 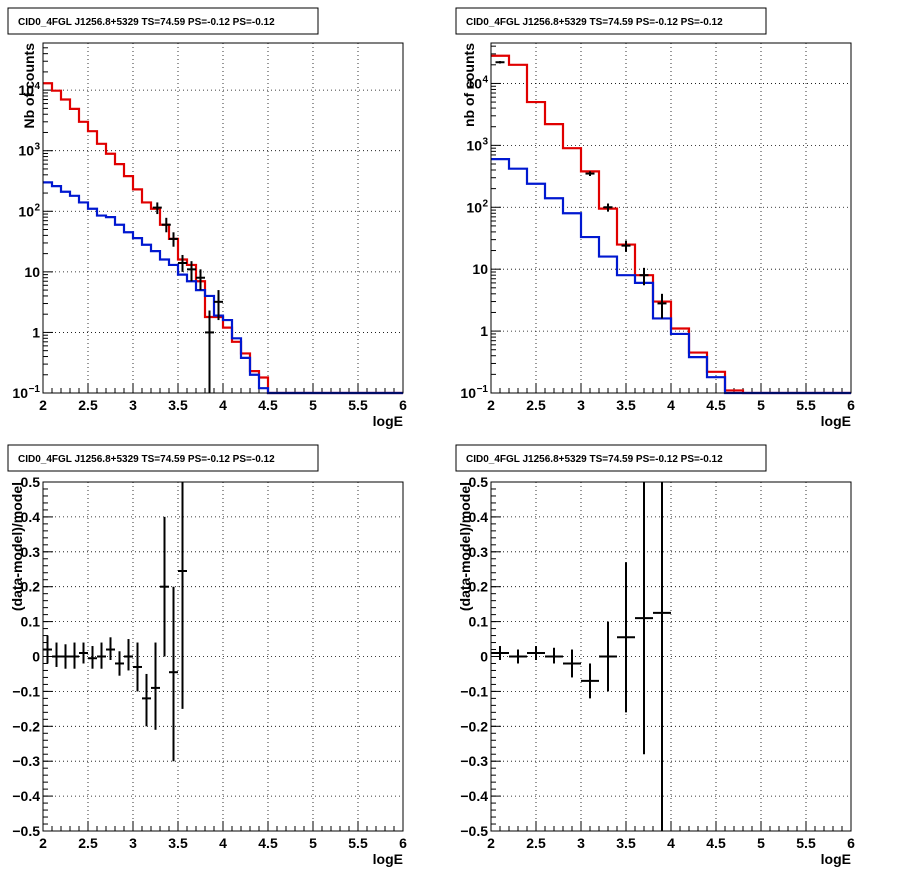 What do you see at coordinates (26, 761) in the screenshot?
I see `y-tick-label: −0.3` at bounding box center [26, 761].